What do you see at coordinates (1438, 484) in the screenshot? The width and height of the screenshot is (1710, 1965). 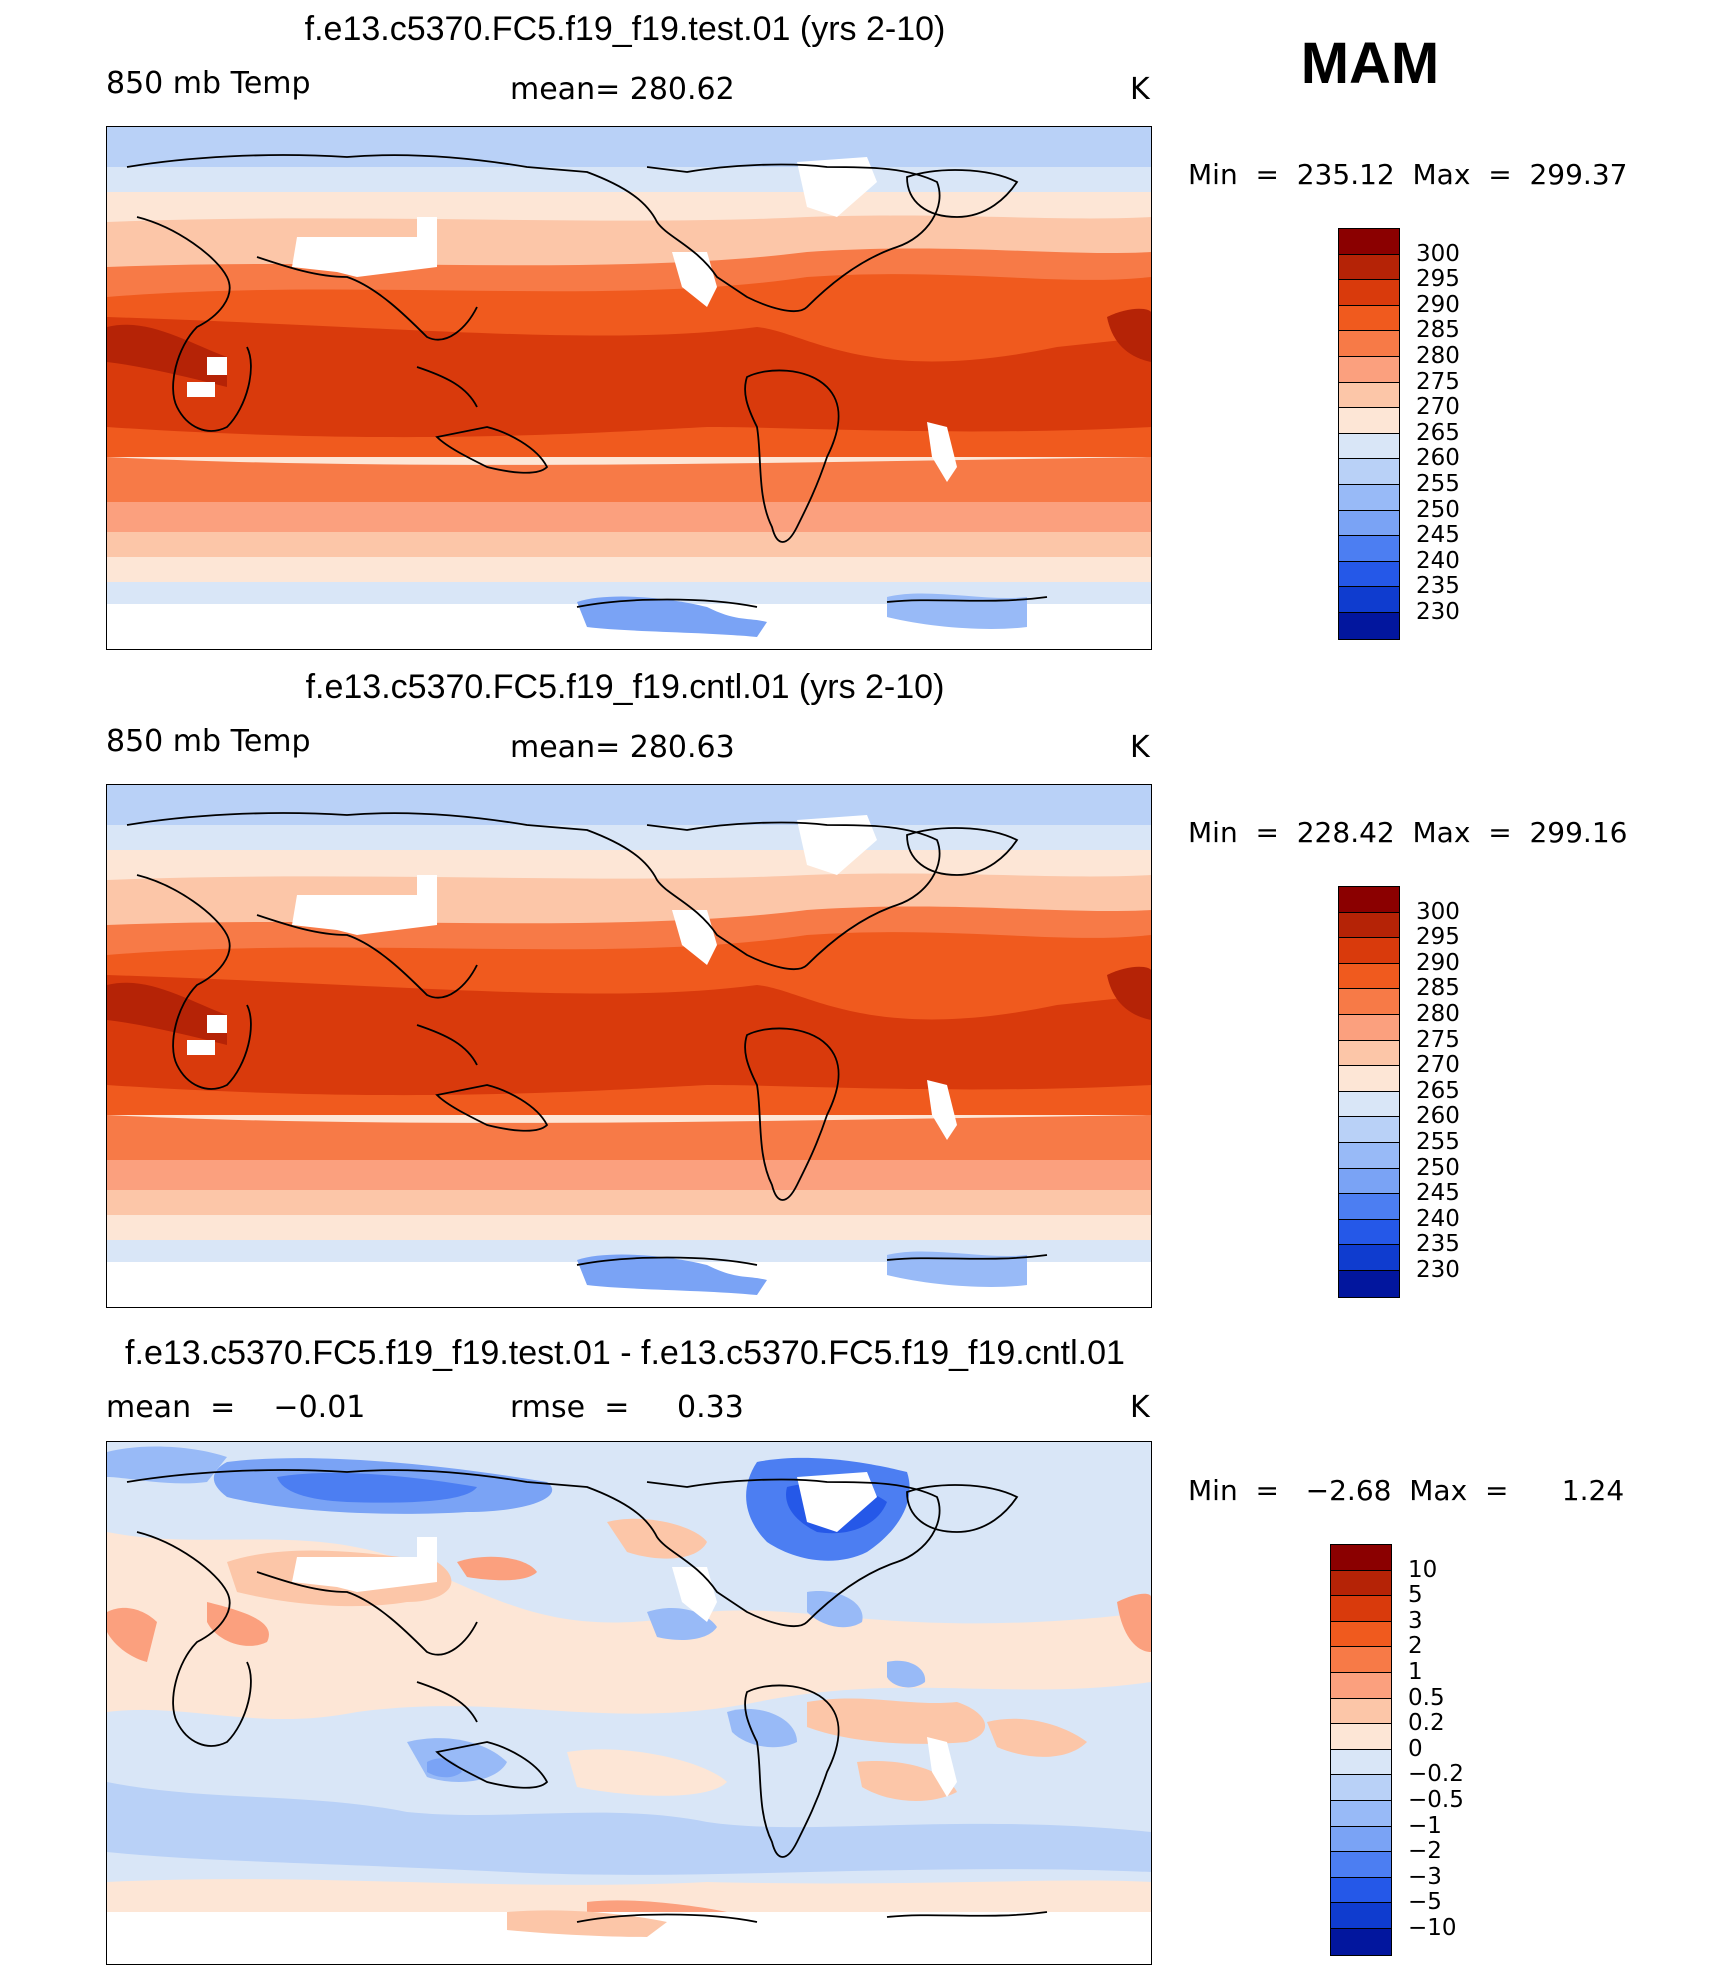 I see `panel-1-colorbar-label: 255` at bounding box center [1438, 484].